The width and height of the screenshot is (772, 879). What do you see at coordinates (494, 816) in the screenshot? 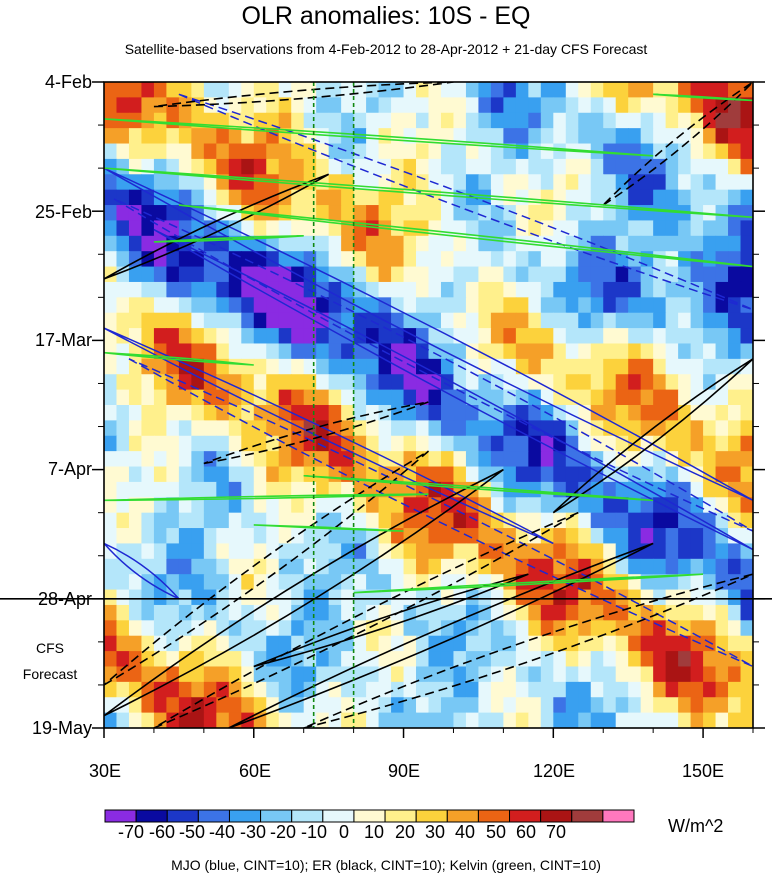
I see `colorbar-swatch` at bounding box center [494, 816].